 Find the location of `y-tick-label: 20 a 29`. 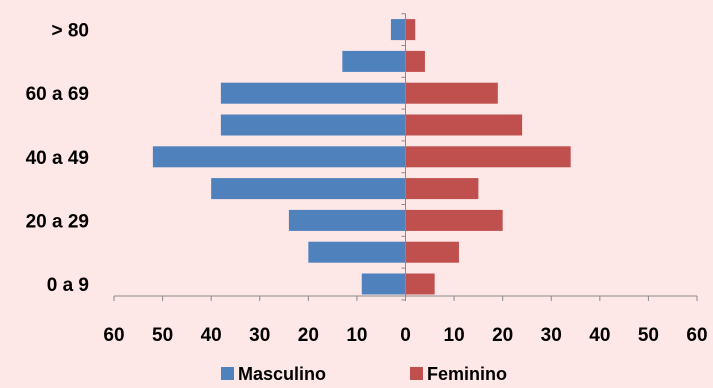

y-tick-label: 20 a 29 is located at coordinates (57, 221).